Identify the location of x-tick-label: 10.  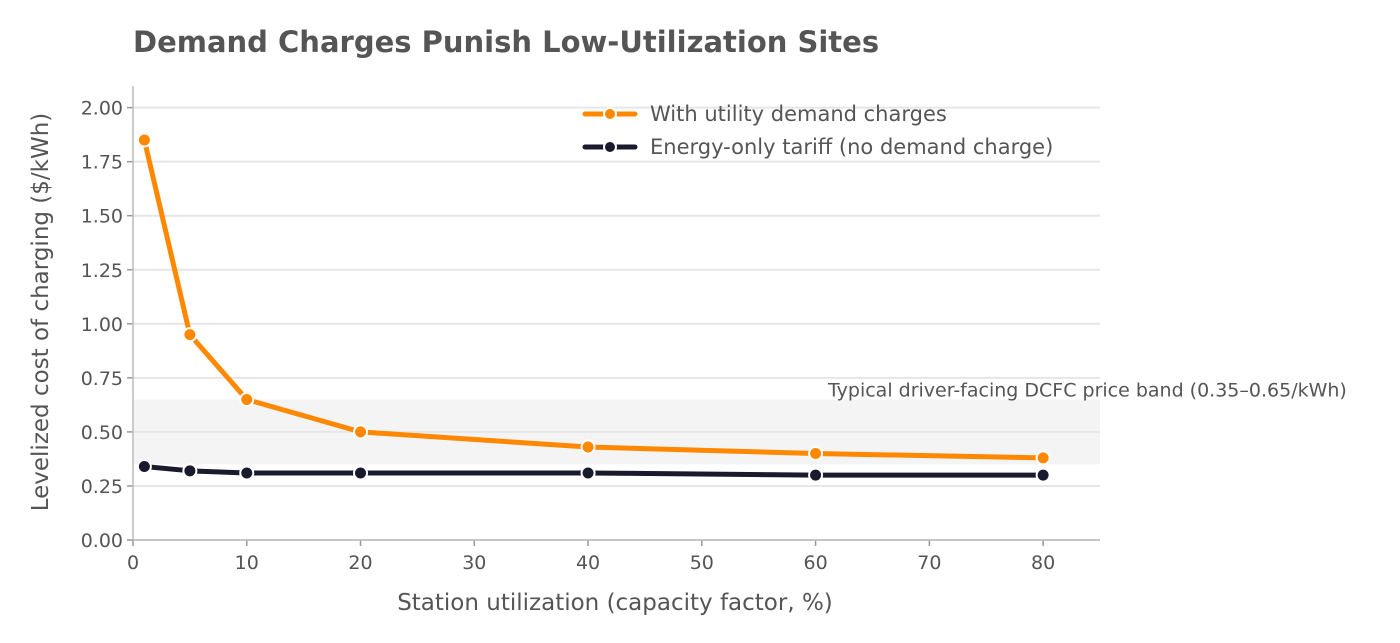
(247, 563).